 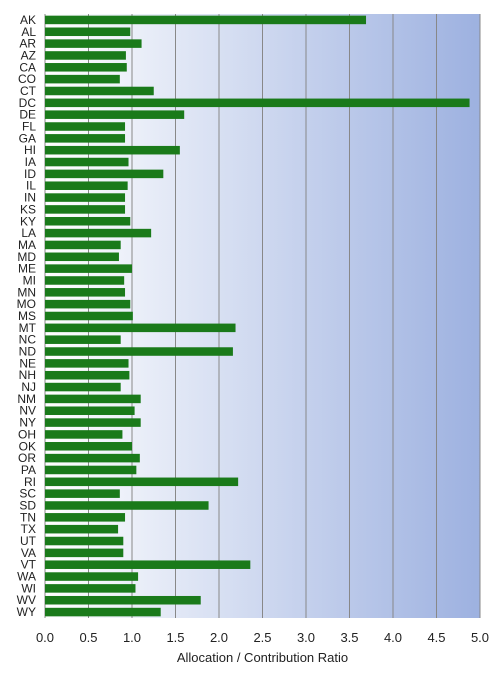 What do you see at coordinates (27, 138) in the screenshot?
I see `category-label: GA` at bounding box center [27, 138].